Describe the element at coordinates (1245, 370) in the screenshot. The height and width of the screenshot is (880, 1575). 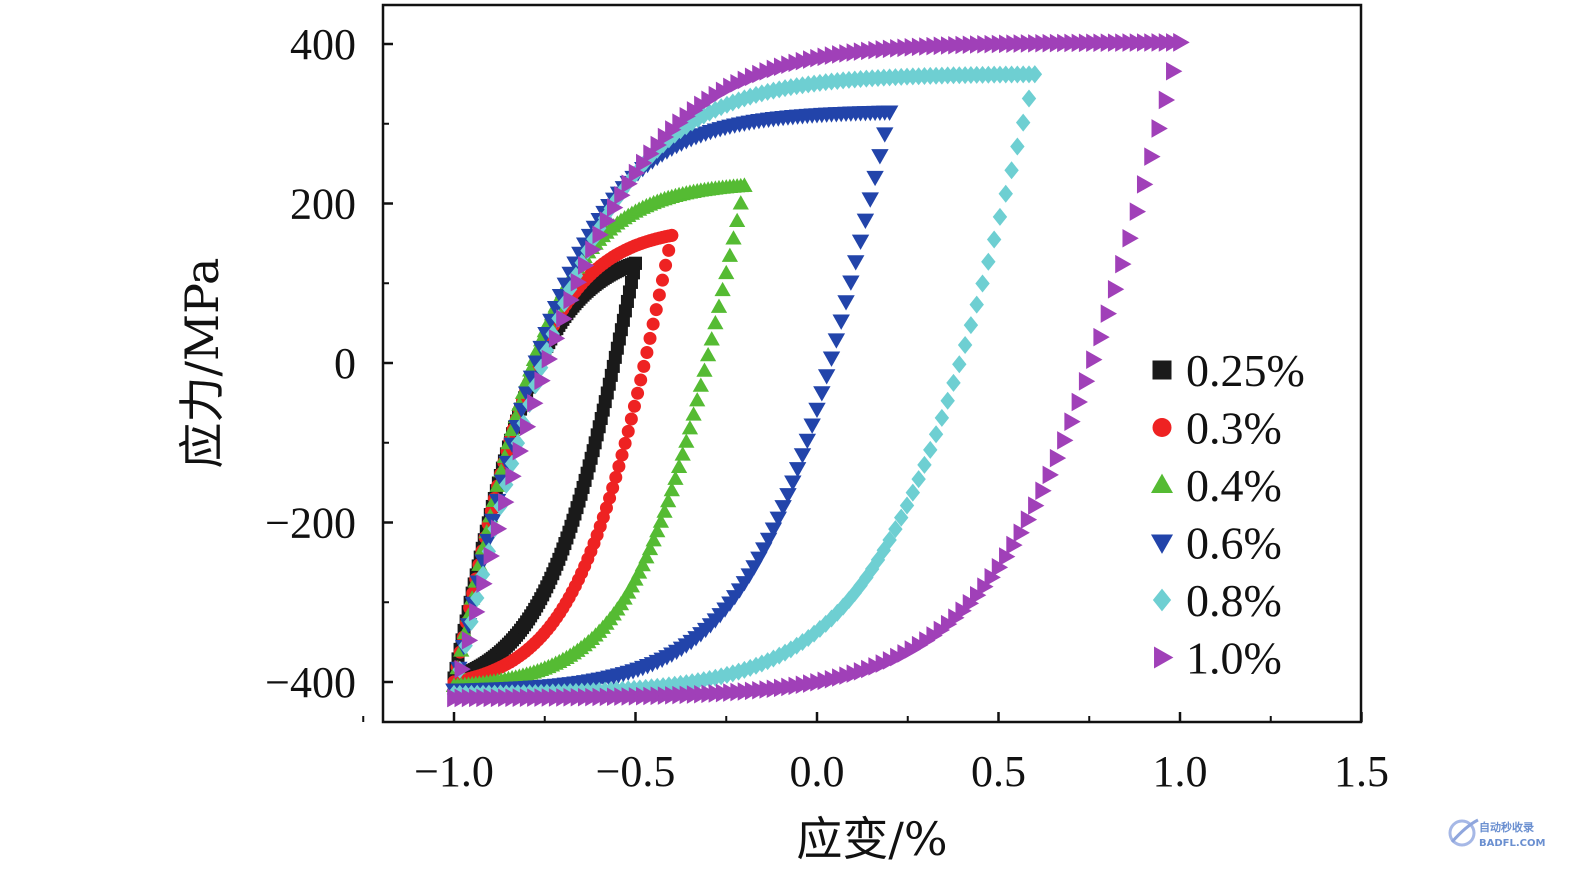
I see `legend-label: 0.25%` at that location.